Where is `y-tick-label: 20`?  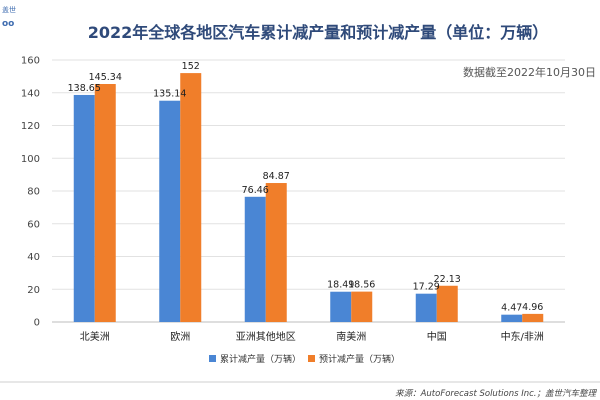 y-tick-label: 20 is located at coordinates (33, 290).